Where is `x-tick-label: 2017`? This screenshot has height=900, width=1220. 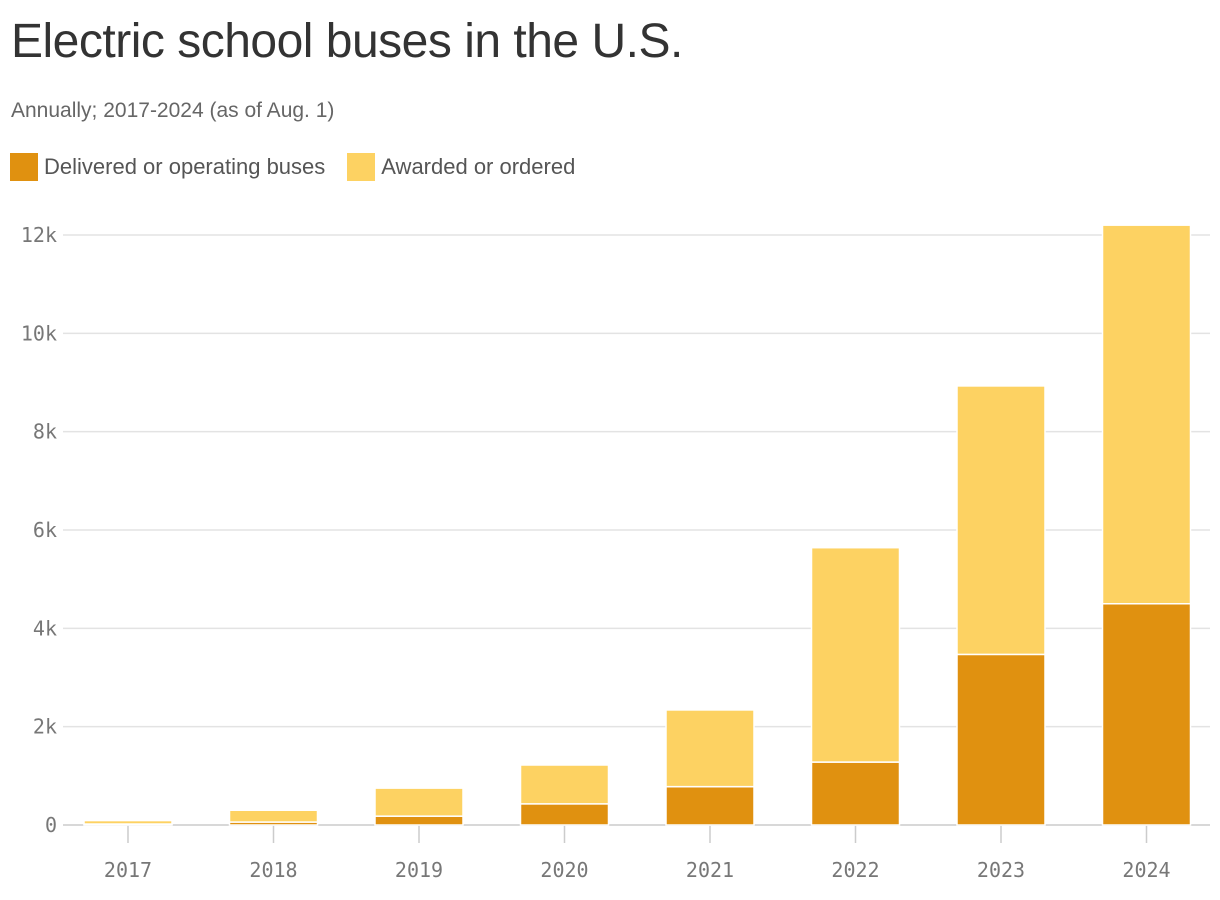
x-tick-label: 2017 is located at coordinates (128, 870).